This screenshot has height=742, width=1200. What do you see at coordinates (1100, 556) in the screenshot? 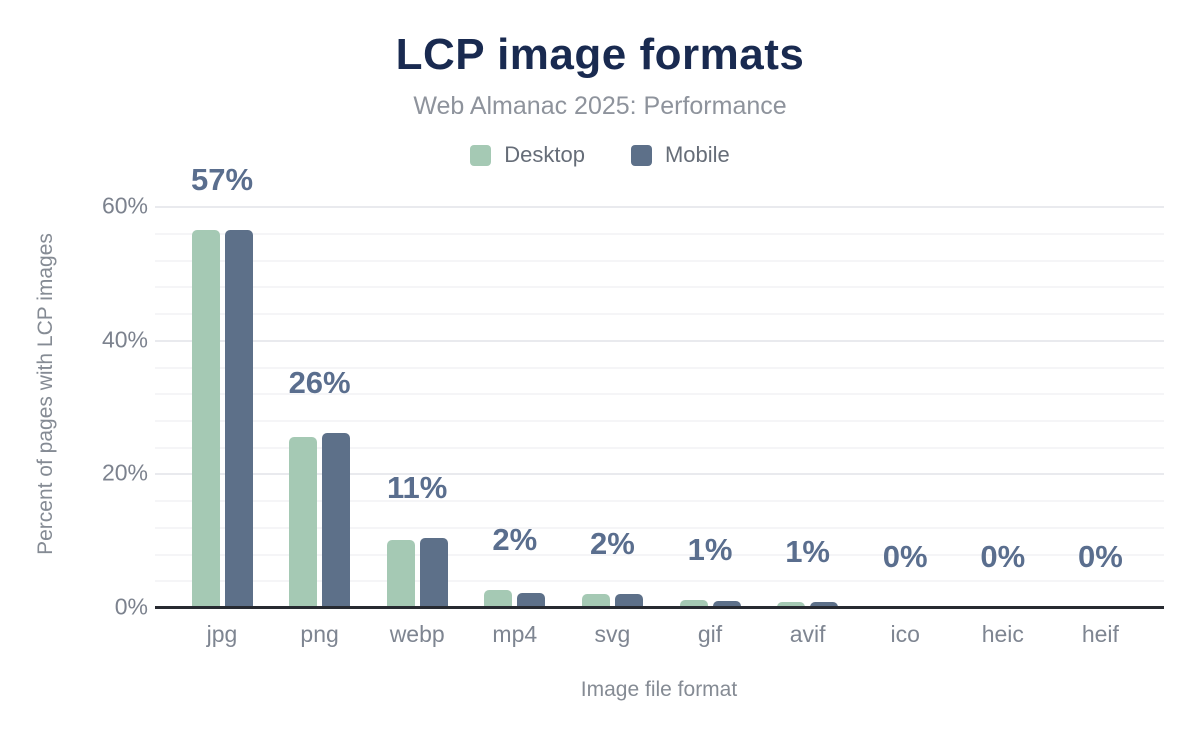
I see `bar-value-label-heif: 0%` at bounding box center [1100, 556].